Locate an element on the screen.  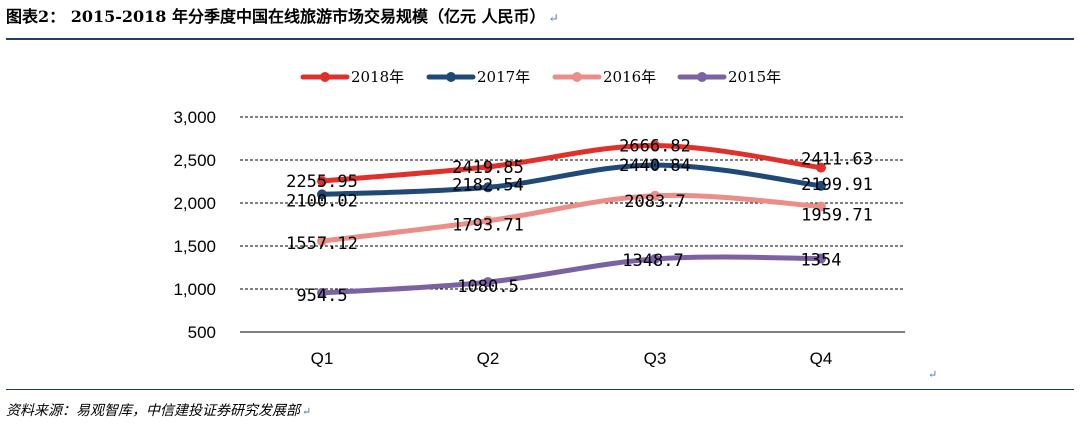
data-label: 2255.95 is located at coordinates (322, 182).